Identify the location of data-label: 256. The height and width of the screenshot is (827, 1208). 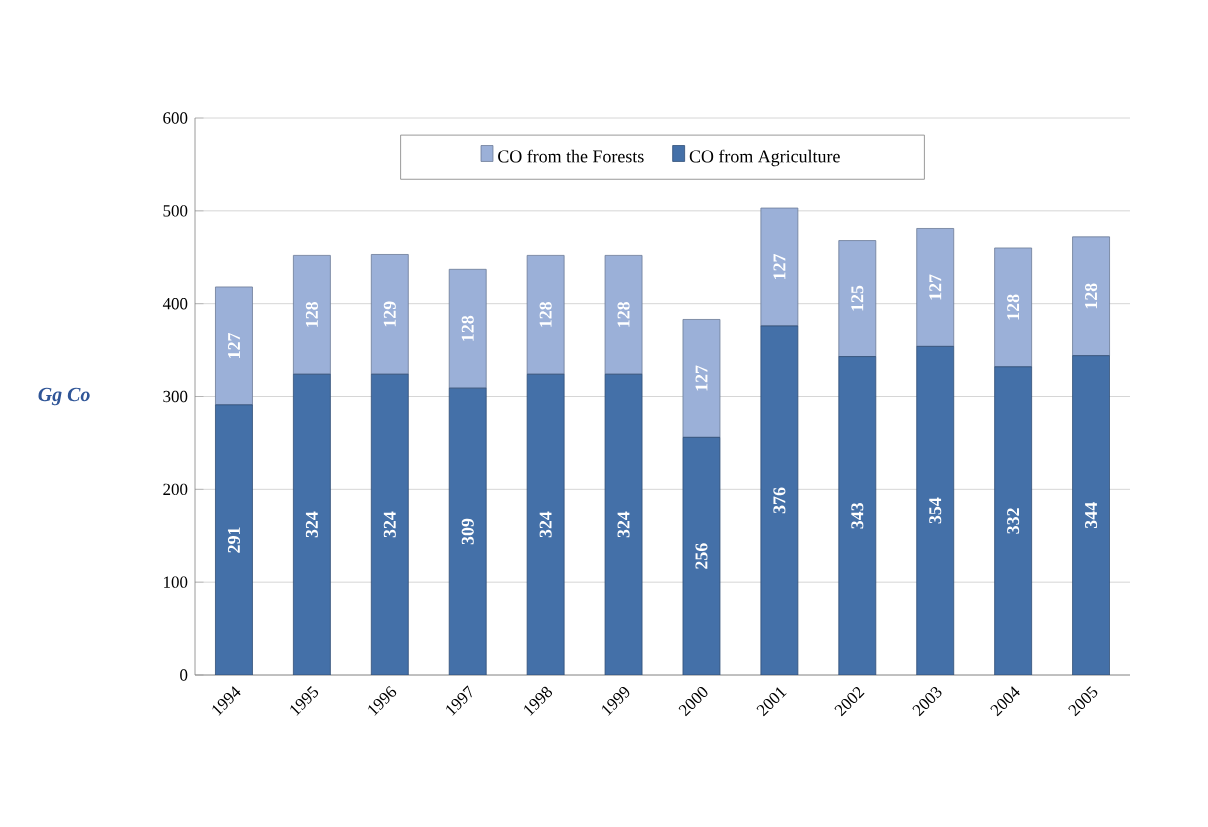
(701, 556).